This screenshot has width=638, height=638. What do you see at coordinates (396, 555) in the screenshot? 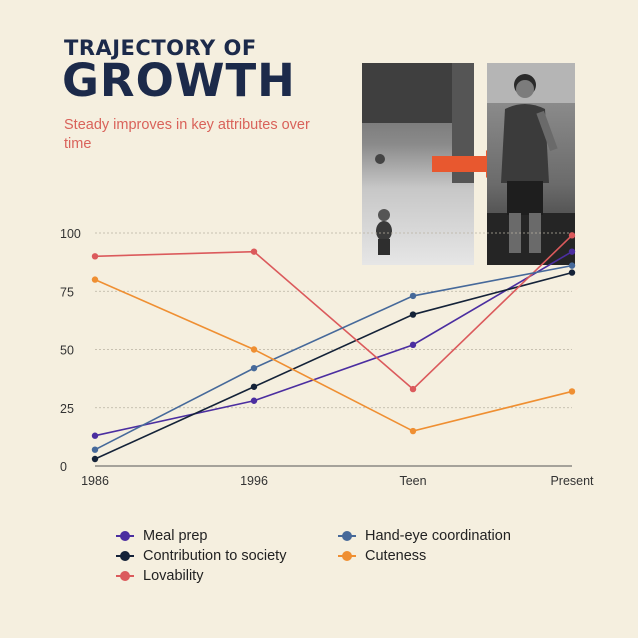
I see `legend-label: Cuteness` at bounding box center [396, 555].